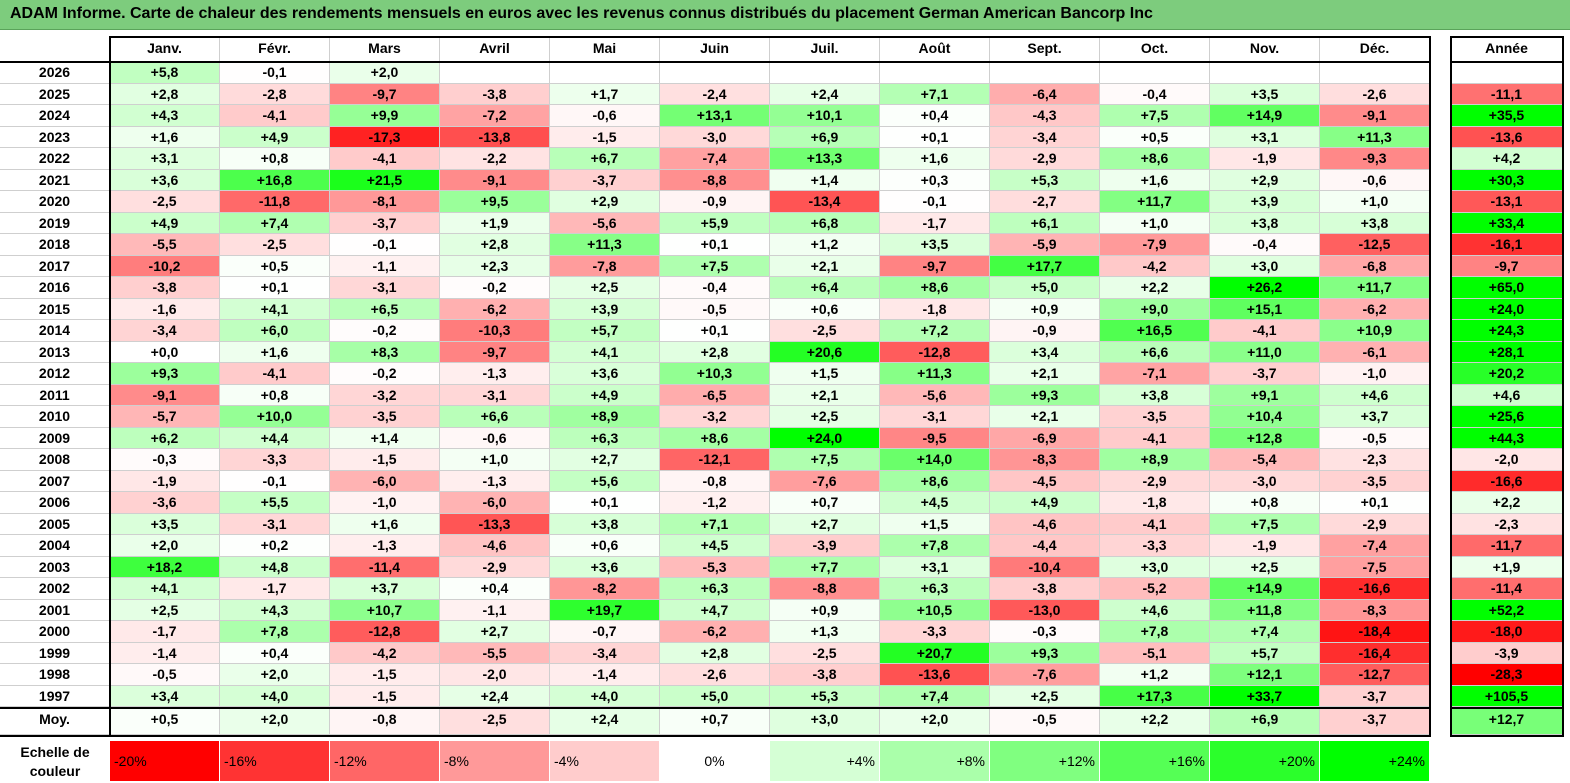 The width and height of the screenshot is (1570, 783). Describe the element at coordinates (715, 546) in the screenshot. I see `heatmap-cell: +4,5` at that location.